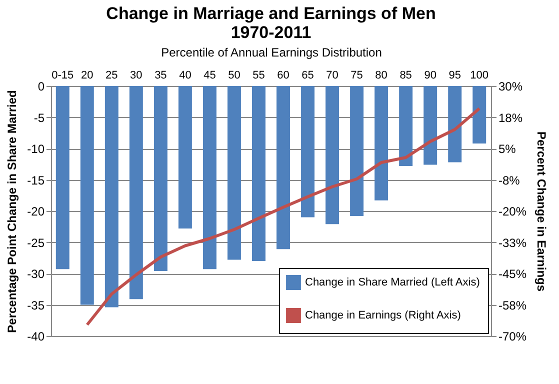 Image resolution: width=559 pixels, height=384 pixels. Describe the element at coordinates (87, 76) in the screenshot. I see `x-tick-label: 20` at that location.